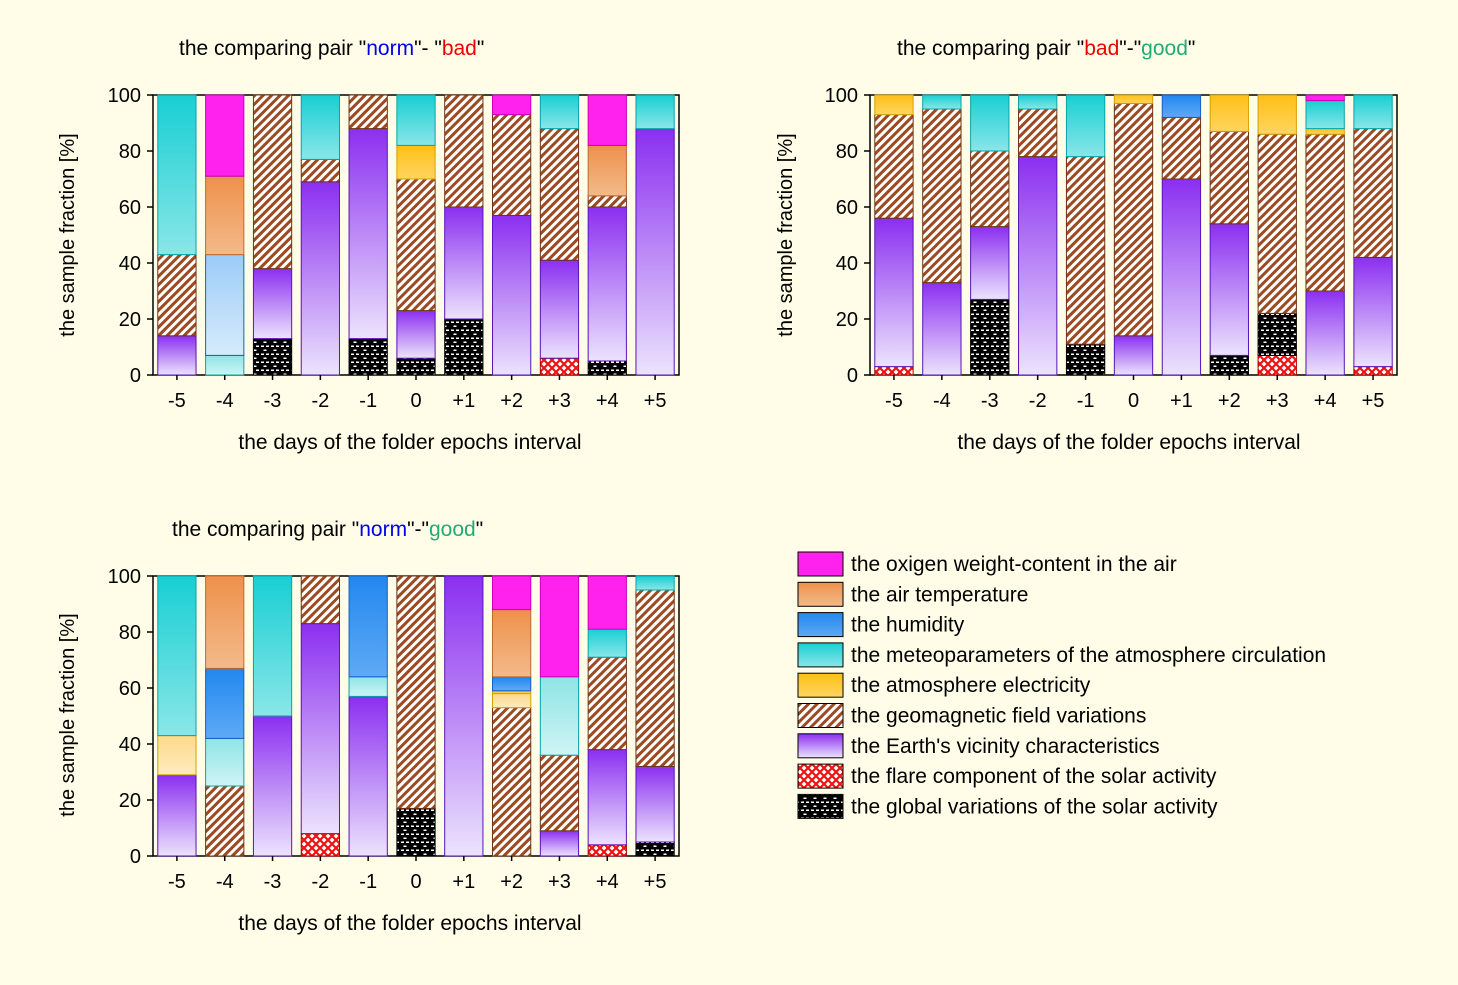 The height and width of the screenshot is (985, 1458). What do you see at coordinates (320, 882) in the screenshot?
I see `x-tick-label: -2` at bounding box center [320, 882].